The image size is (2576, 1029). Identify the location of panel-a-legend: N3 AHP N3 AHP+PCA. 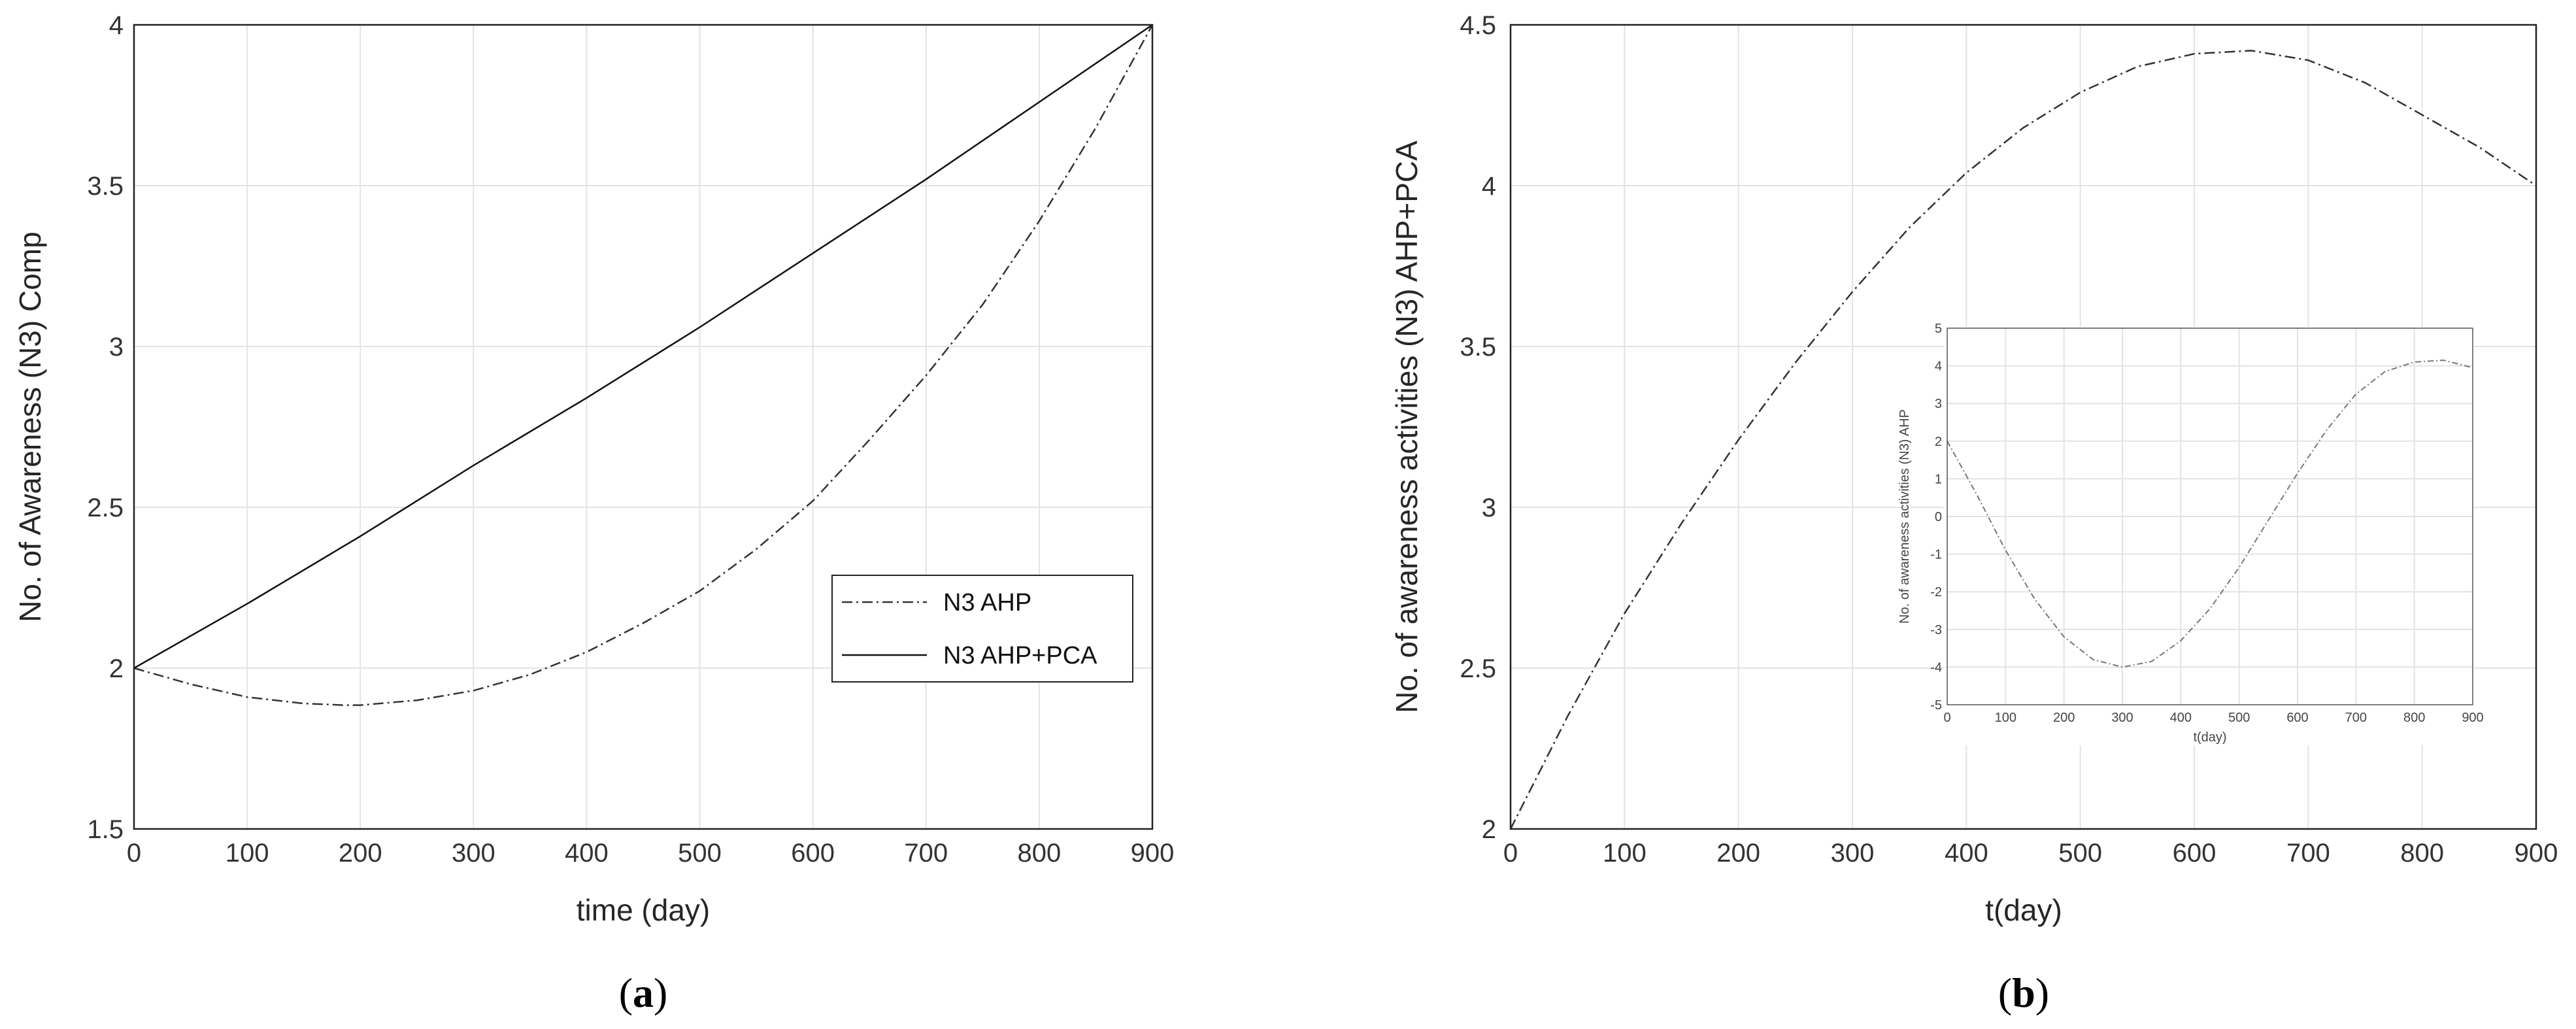
(982, 629).